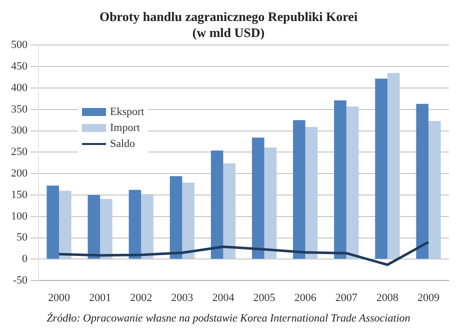 The width and height of the screenshot is (465, 333). What do you see at coordinates (228, 317) in the screenshot?
I see `text: Źródło: Opracowanie własne na podstawie Korea International Trade Association` at bounding box center [228, 317].